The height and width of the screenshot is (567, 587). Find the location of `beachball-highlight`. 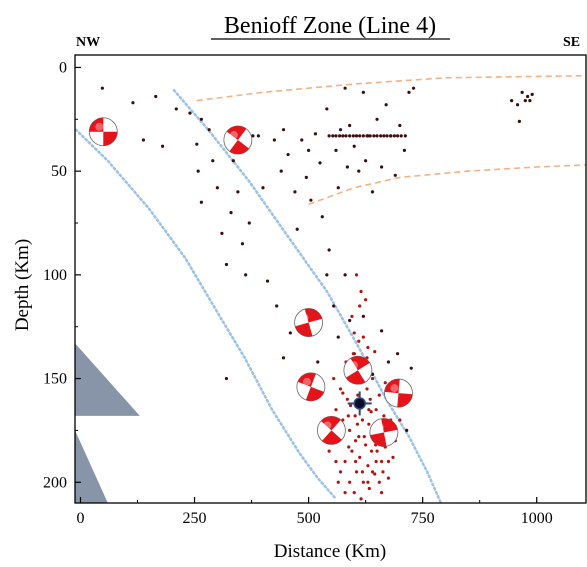

beachball-highlight is located at coordinates (233, 135).